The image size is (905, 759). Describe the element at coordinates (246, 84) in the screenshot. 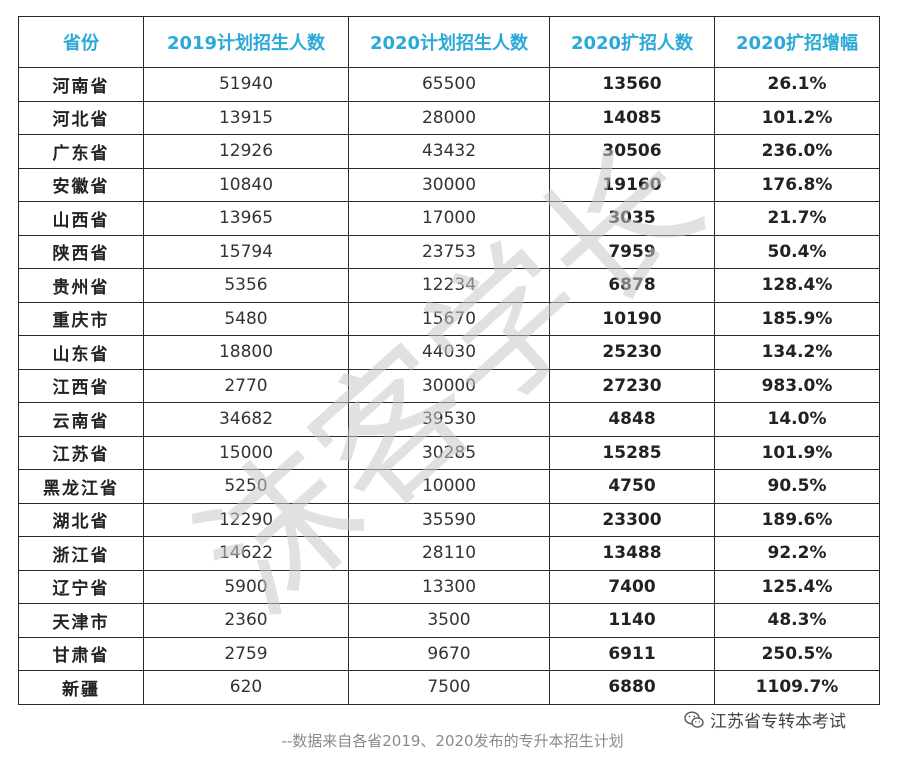

I see `plan-2019-cell: 51940` at that location.